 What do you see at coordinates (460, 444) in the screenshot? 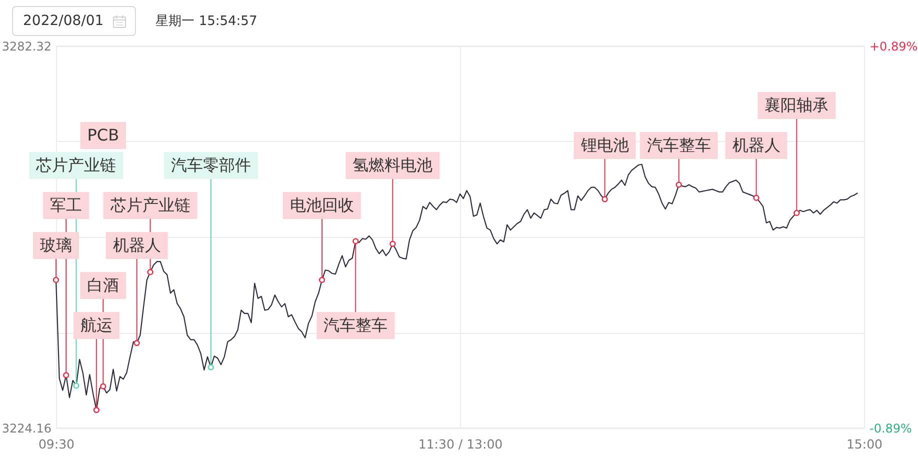
I see `x-tick-label: 11:30 / 13:00` at bounding box center [460, 444].